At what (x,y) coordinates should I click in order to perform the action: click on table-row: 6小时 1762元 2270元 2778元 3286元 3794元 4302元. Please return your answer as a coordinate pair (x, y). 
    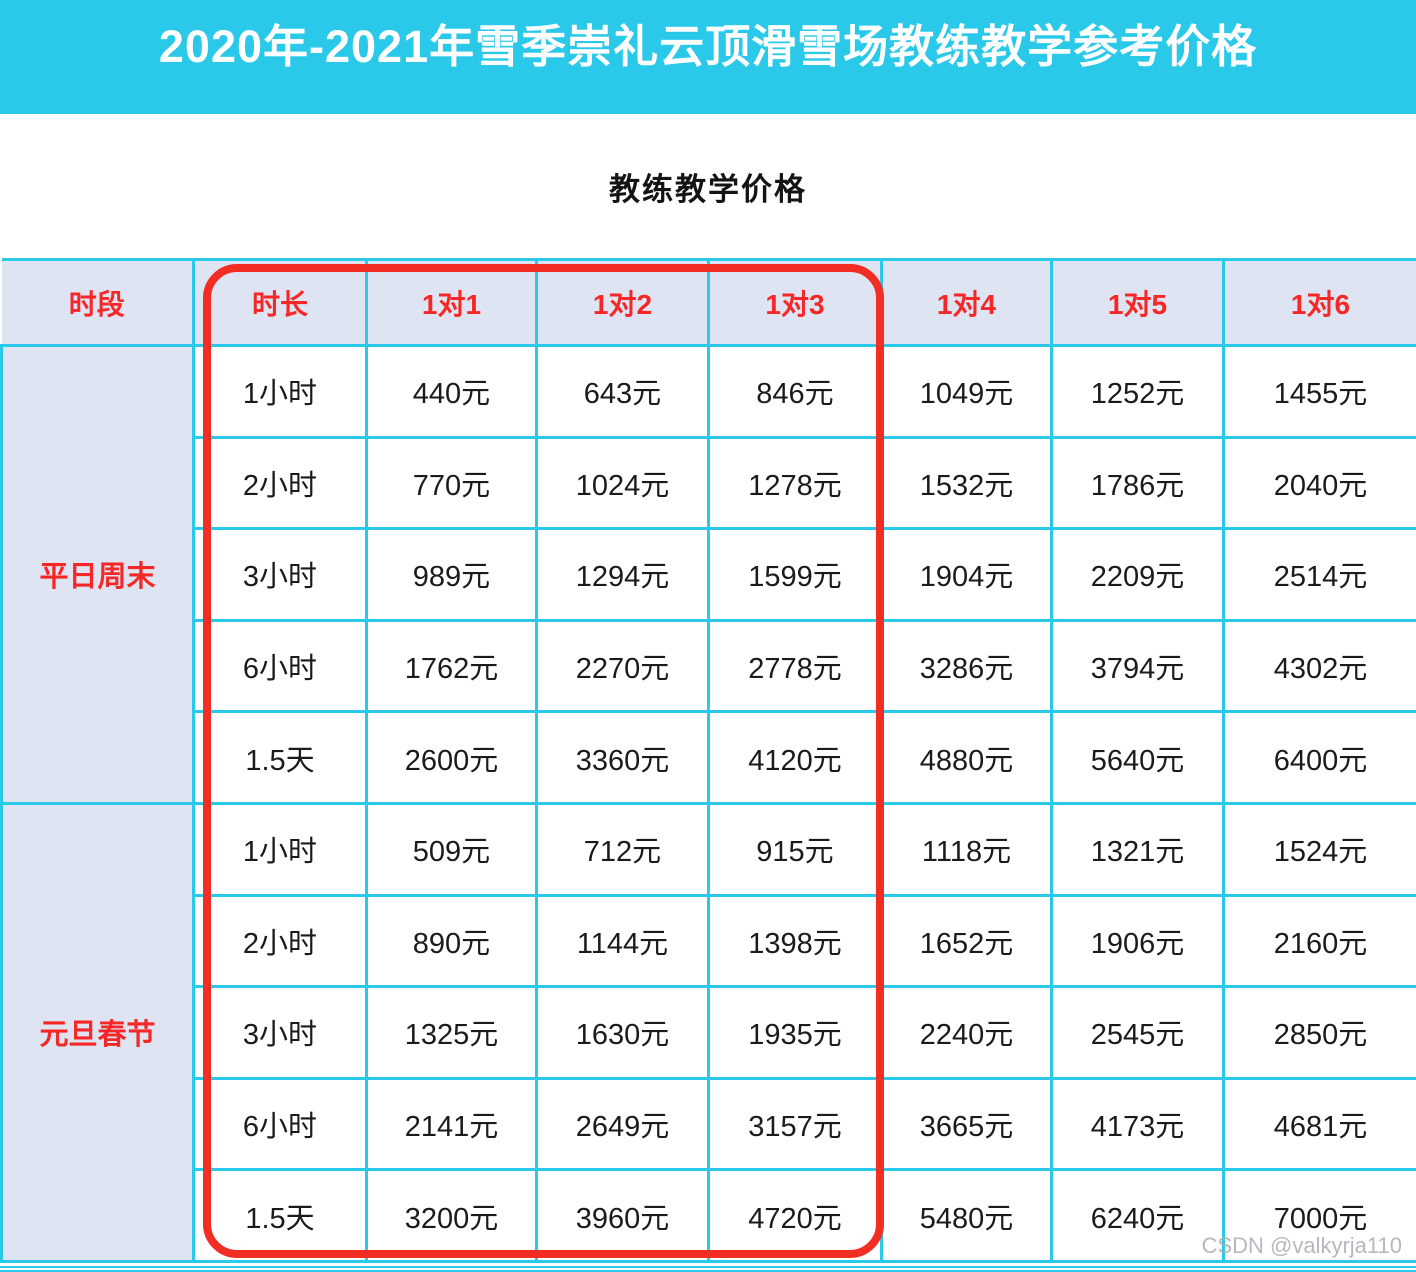
    Looking at the image, I should click on (709, 666).